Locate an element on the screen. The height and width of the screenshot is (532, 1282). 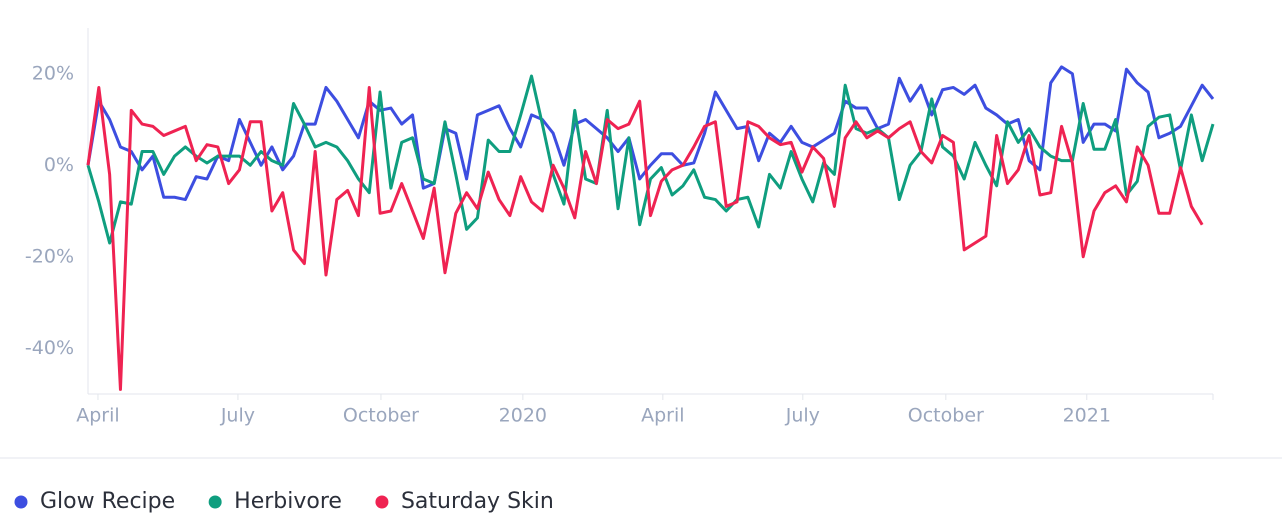
x-tick-label: 2020 is located at coordinates (523, 416).